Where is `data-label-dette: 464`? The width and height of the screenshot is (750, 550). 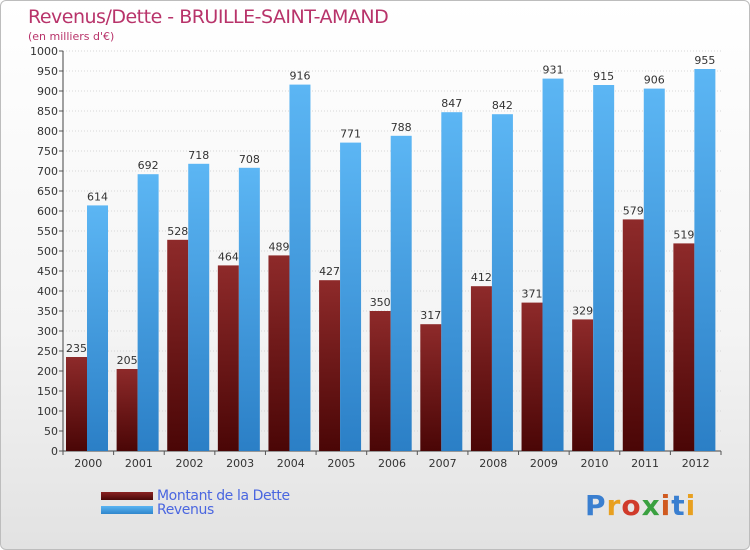
data-label-dette: 464 is located at coordinates (228, 256).